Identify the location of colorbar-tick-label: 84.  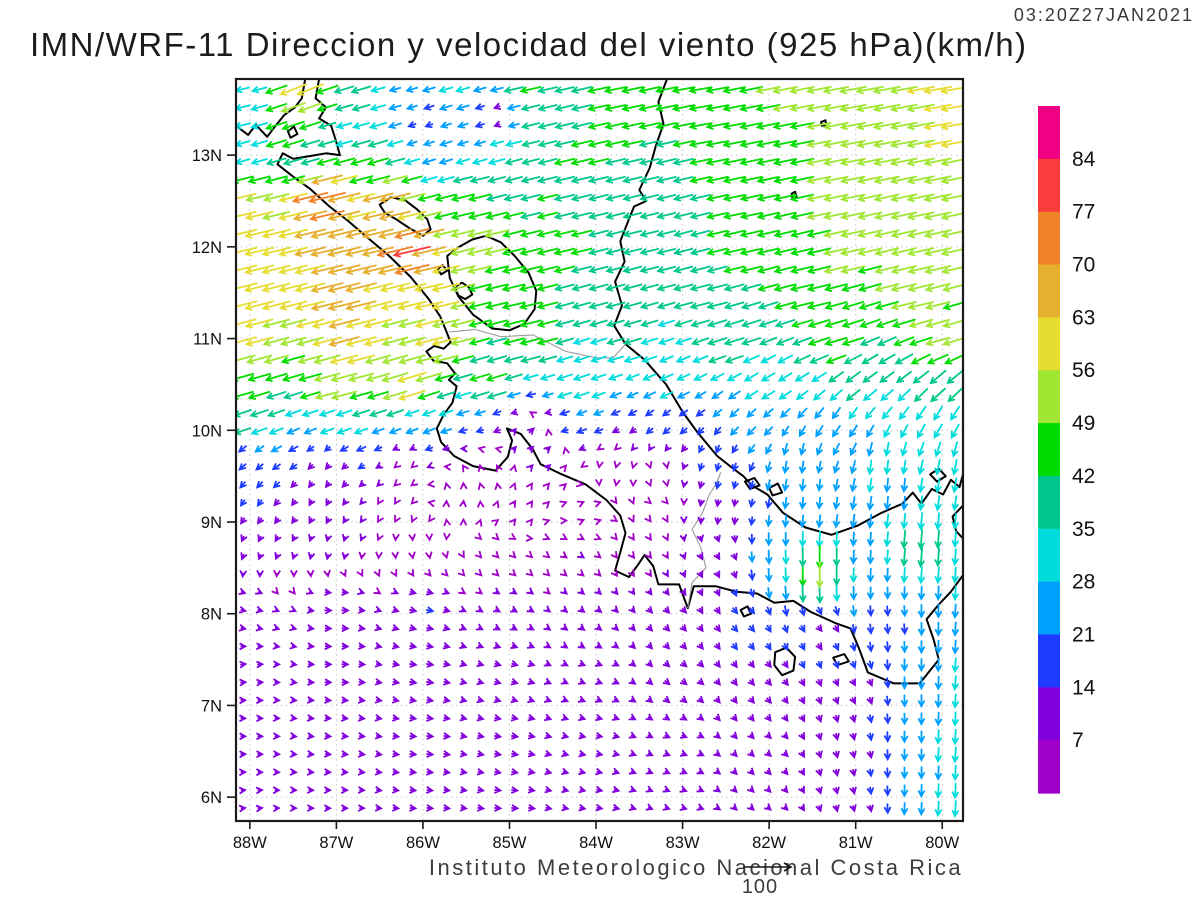
(1084, 159).